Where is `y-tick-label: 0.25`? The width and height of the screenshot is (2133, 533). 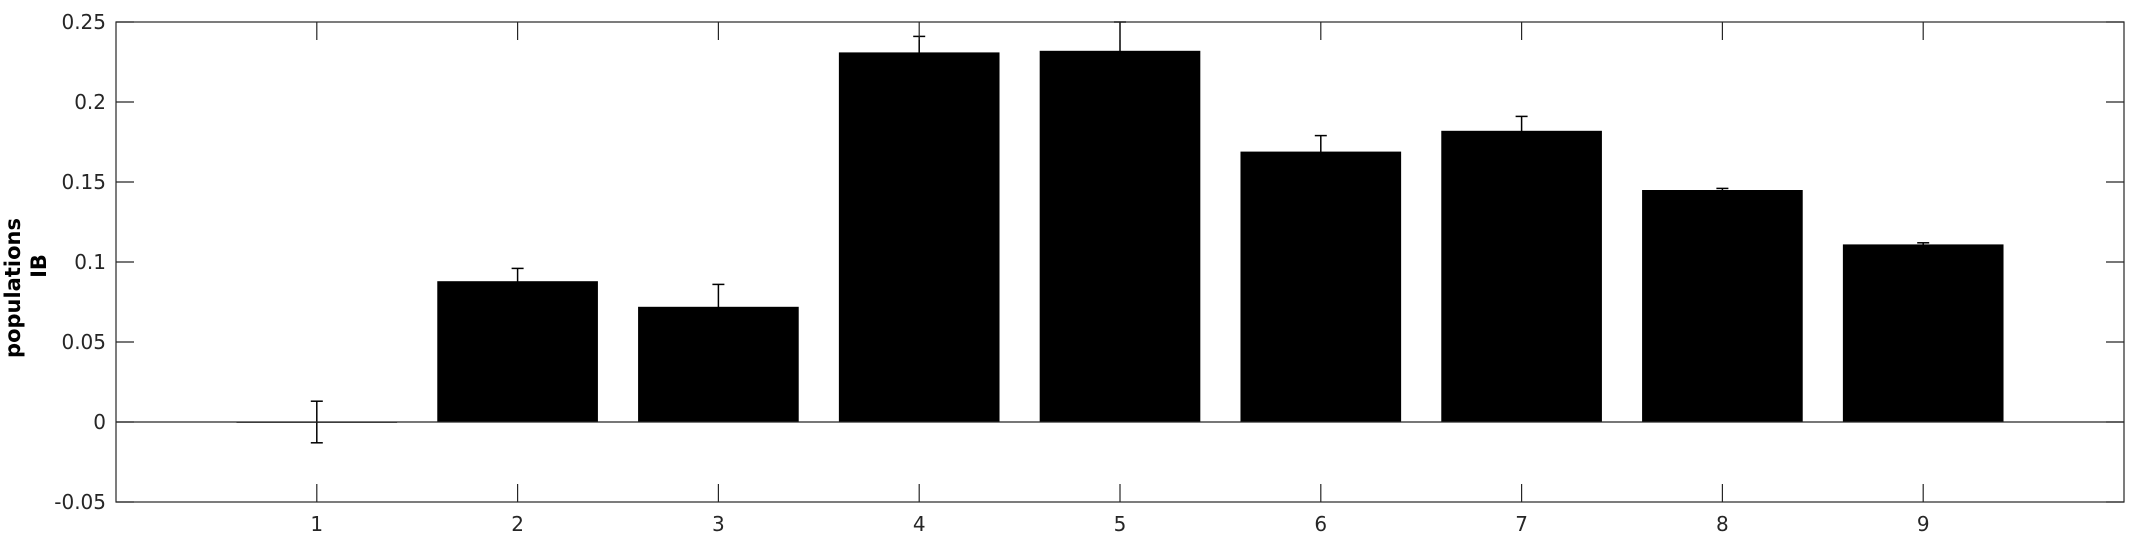 y-tick-label: 0.25 is located at coordinates (83, 22).